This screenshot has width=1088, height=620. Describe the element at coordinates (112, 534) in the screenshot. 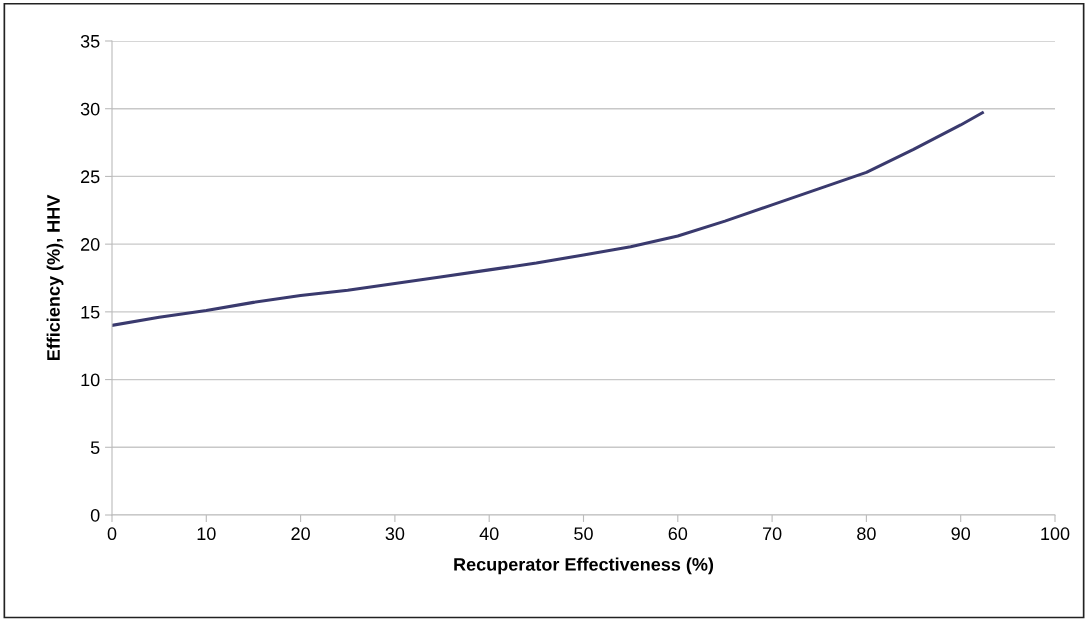

I see `x-tick-label: 0` at that location.